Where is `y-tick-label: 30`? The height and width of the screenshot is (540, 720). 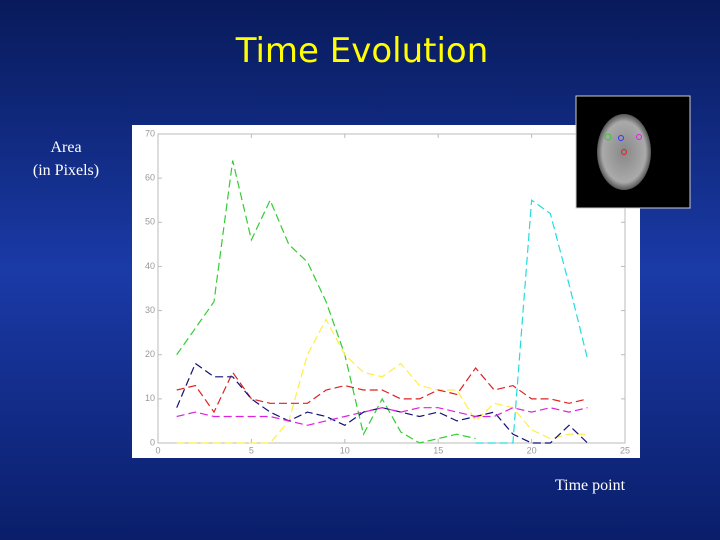
y-tick-label: 30 is located at coordinates (150, 310).